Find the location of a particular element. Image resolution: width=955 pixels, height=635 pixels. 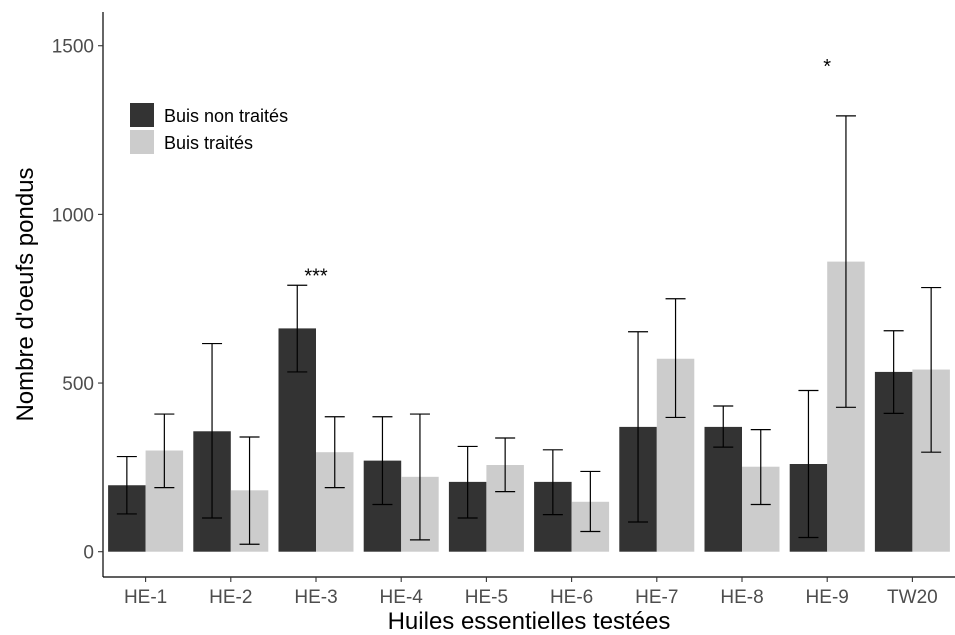

y-tick-label: 0 is located at coordinates (88, 553).